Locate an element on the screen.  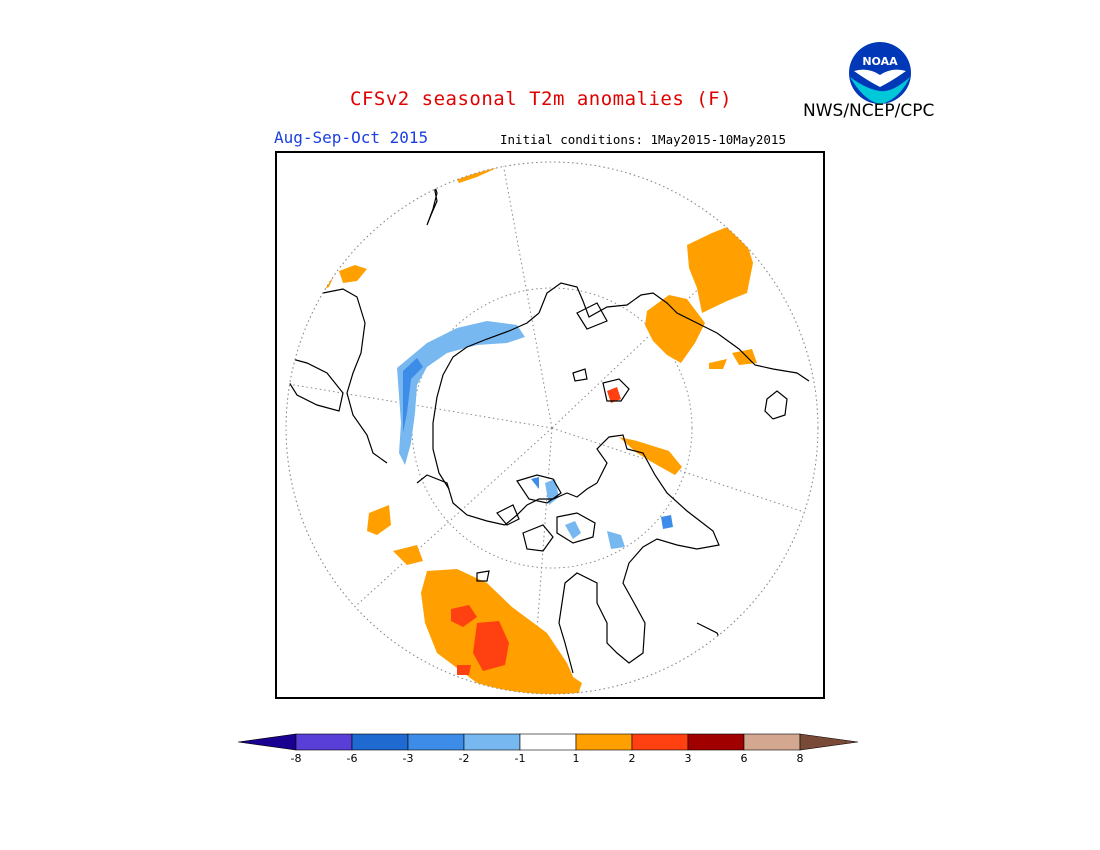
noaa-logo-icon: NOAA is located at coordinates (880, 73).